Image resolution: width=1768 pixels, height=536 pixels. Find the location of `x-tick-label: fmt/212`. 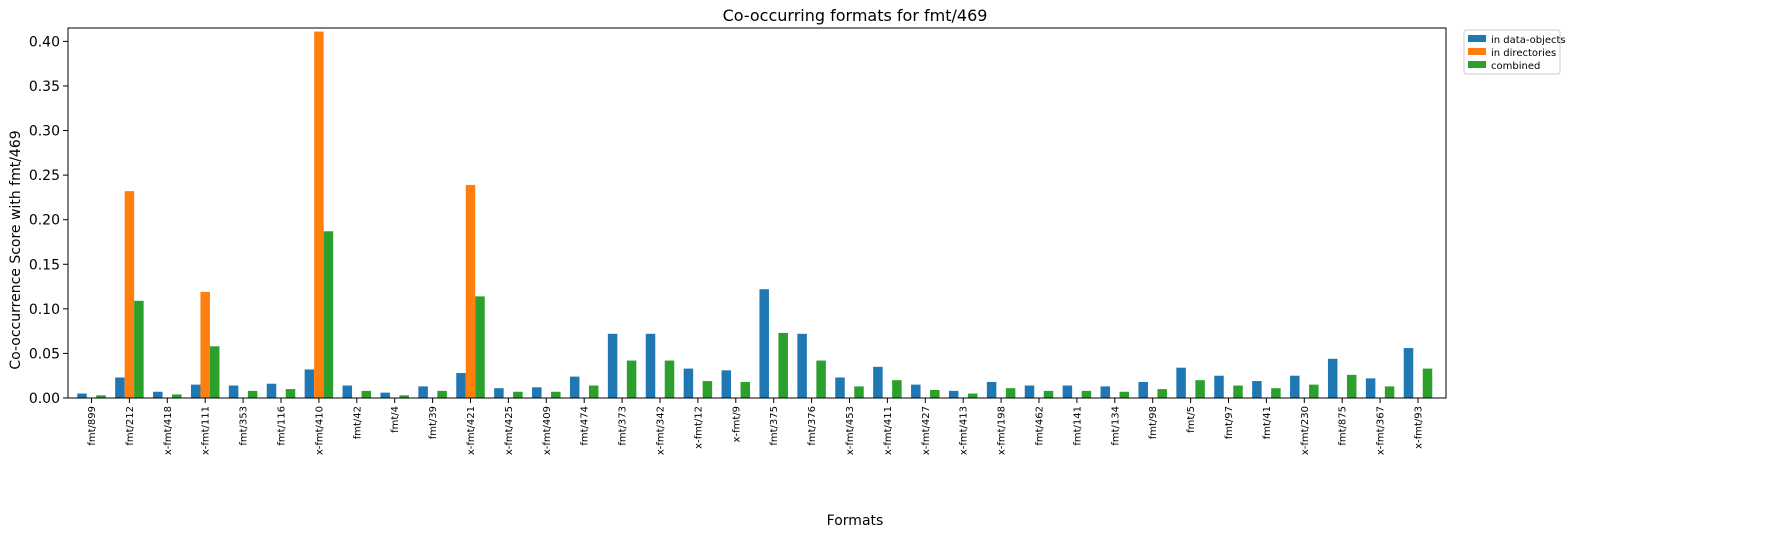

x-tick-label: fmt/212 is located at coordinates (130, 426).